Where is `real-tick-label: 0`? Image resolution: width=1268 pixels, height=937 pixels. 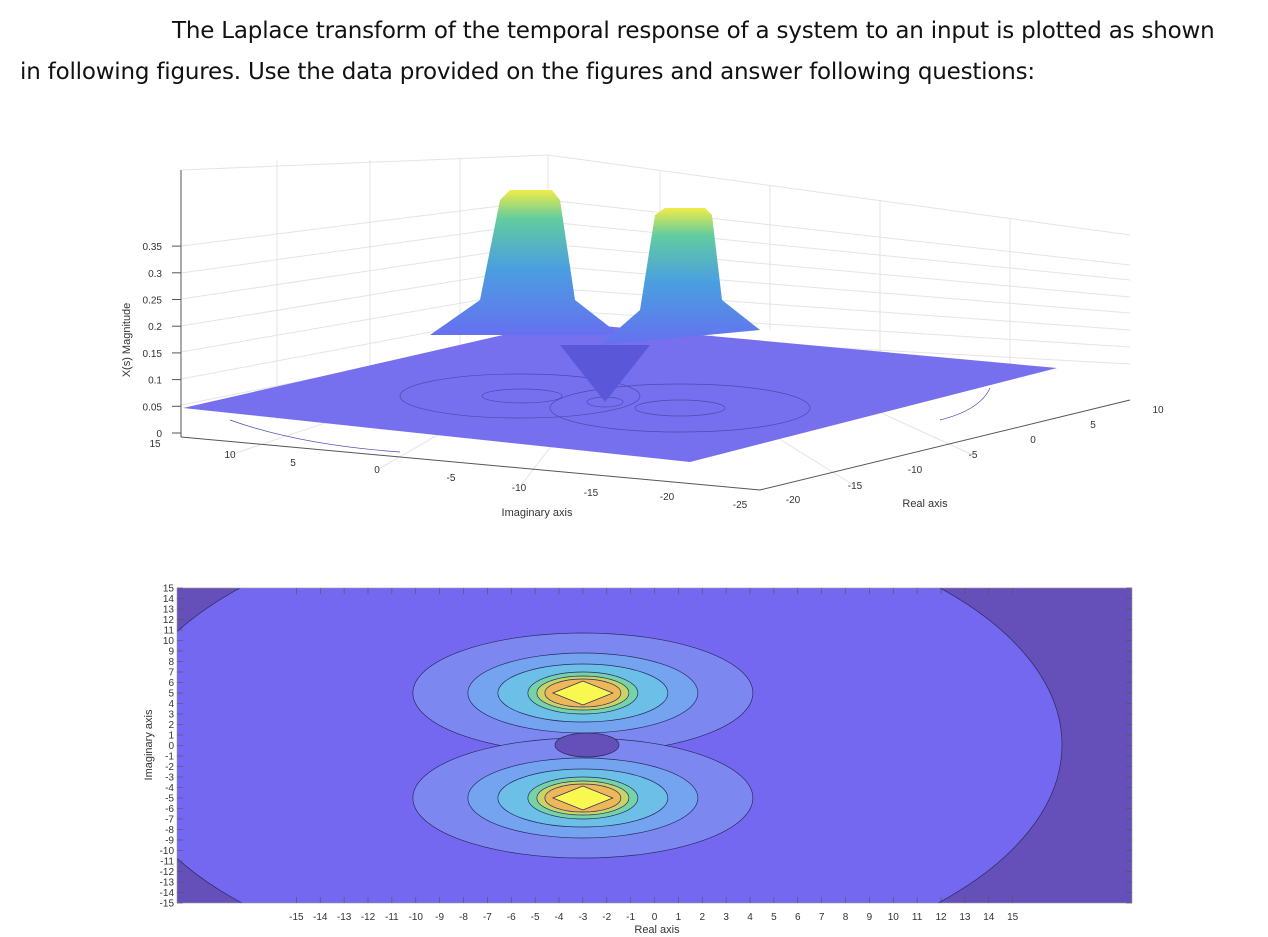
real-tick-label: 0 is located at coordinates (1033, 440).